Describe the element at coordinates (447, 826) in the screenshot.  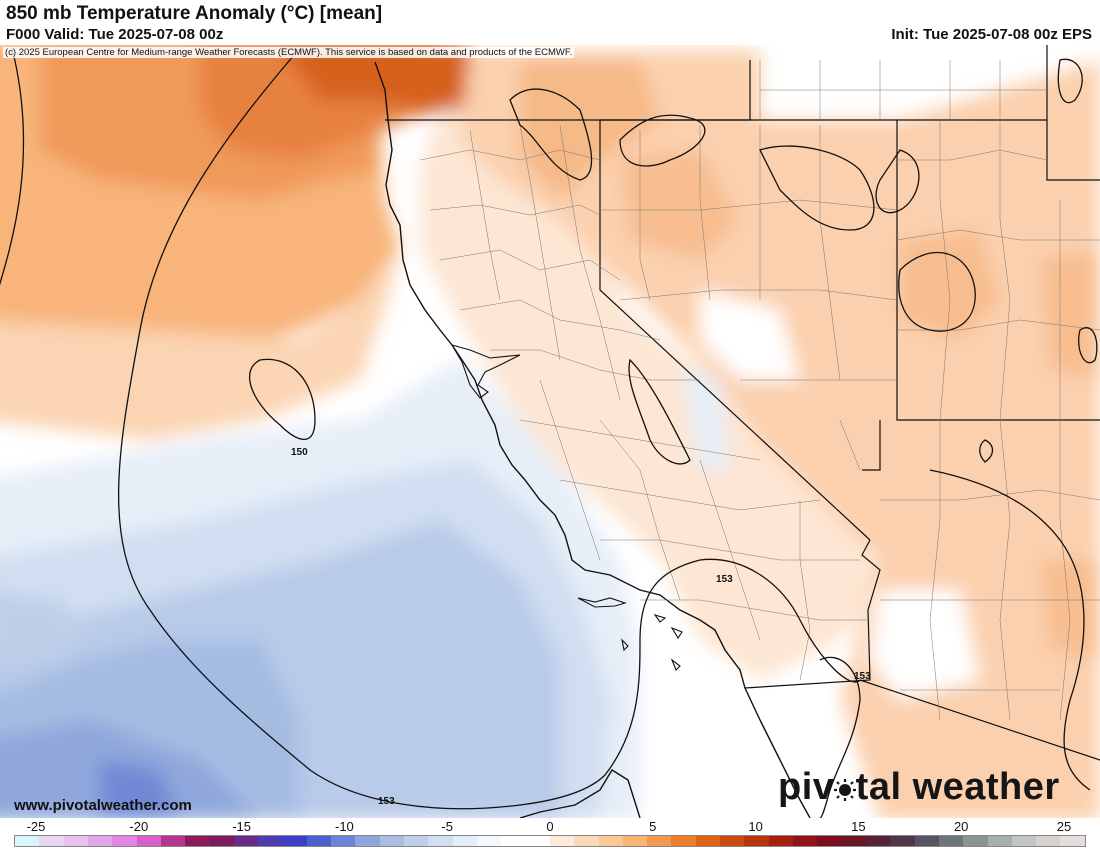
I see `colorbar-tick-label: -5` at that location.